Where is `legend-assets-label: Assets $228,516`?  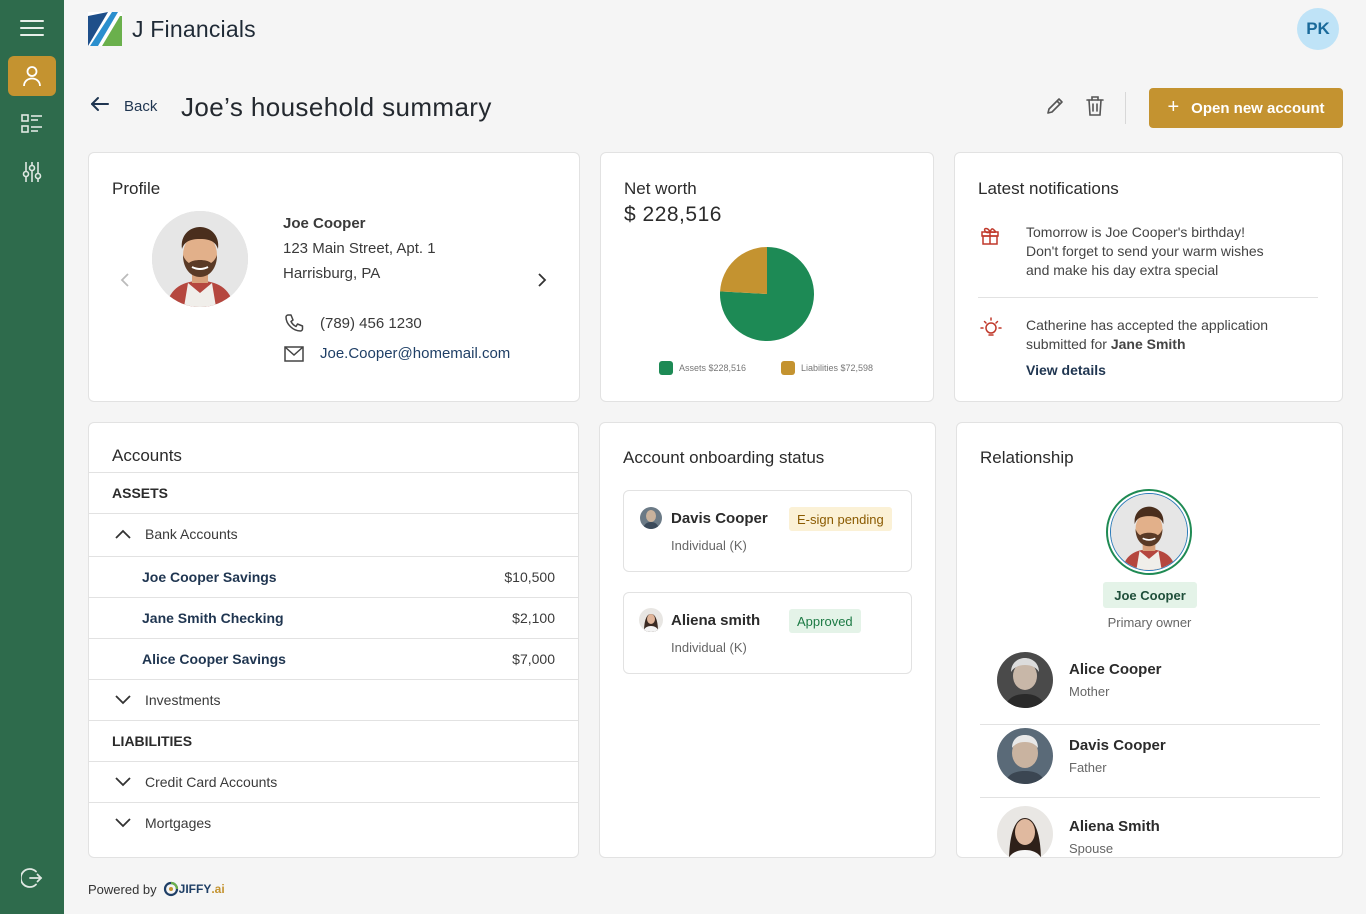
legend-assets-label: Assets $228,516 is located at coordinates (713, 368).